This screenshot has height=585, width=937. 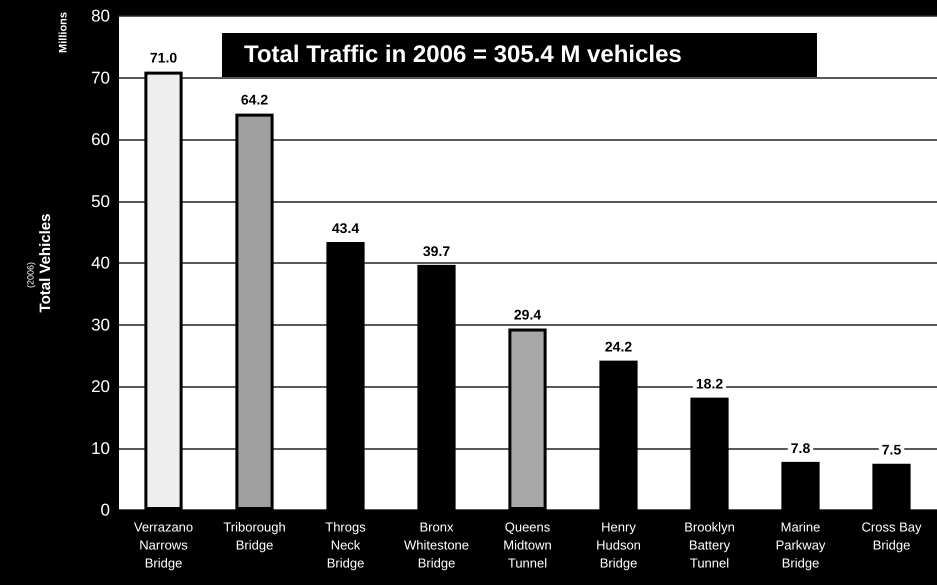 What do you see at coordinates (801, 545) in the screenshot?
I see `x-tick-label: Marine Parkway Bridge` at bounding box center [801, 545].